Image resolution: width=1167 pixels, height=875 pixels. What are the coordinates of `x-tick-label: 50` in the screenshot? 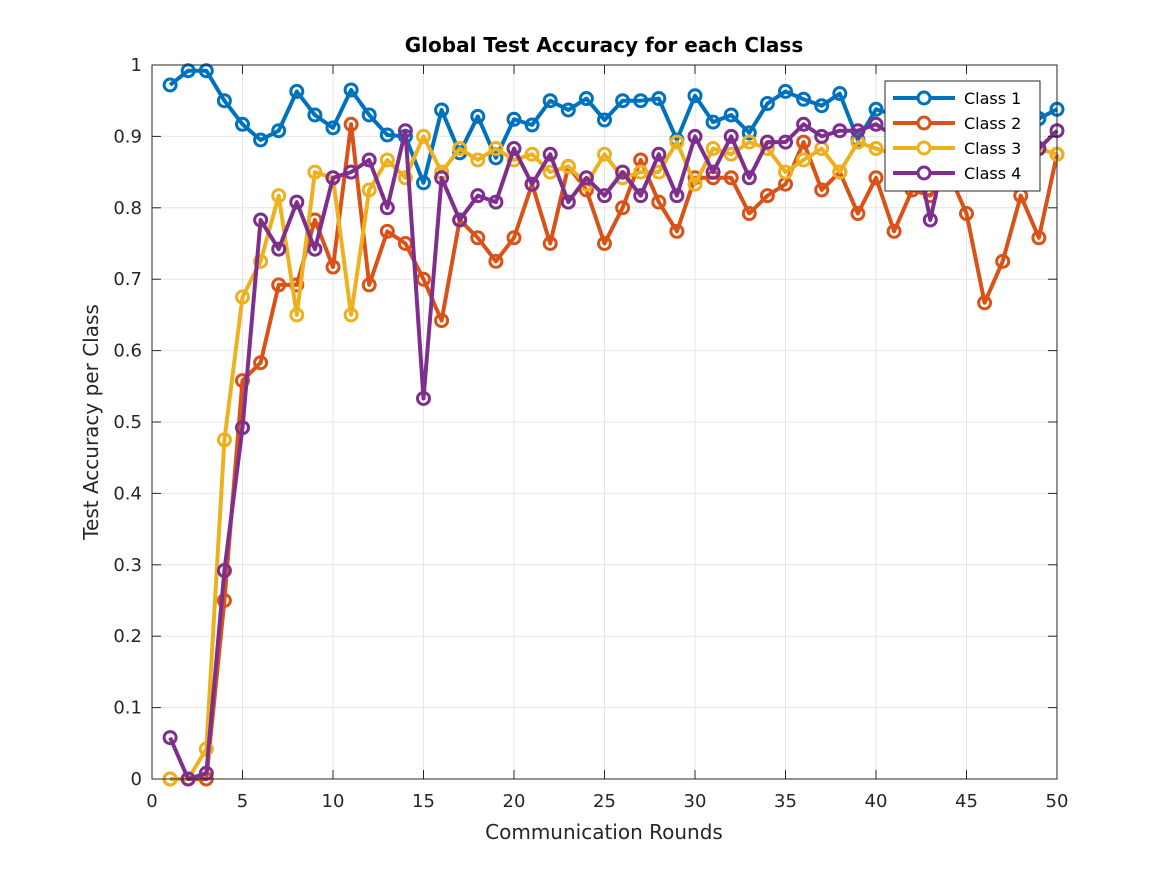 It's located at (1057, 801).